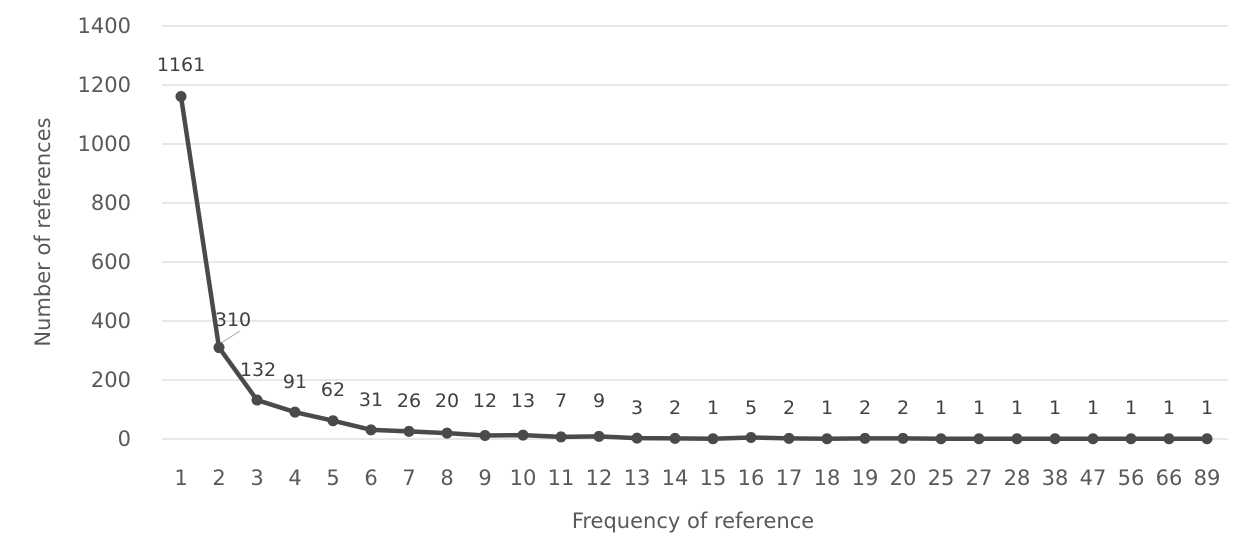  What do you see at coordinates (751, 478) in the screenshot?
I see `x-tick-label: 16` at bounding box center [751, 478].